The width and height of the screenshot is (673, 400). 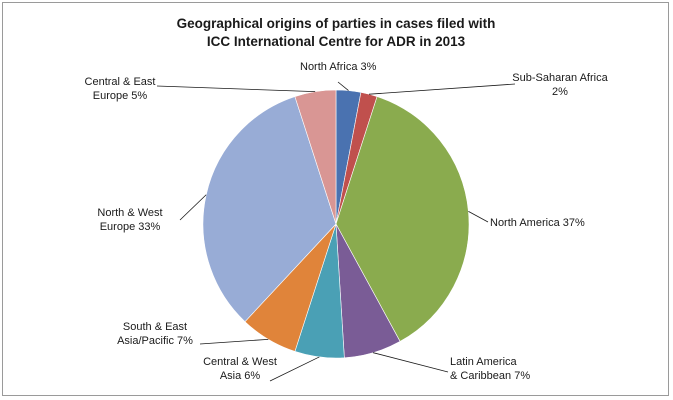 What do you see at coordinates (269, 209) in the screenshot?
I see `pie-slice-north-west-europe` at bounding box center [269, 209].